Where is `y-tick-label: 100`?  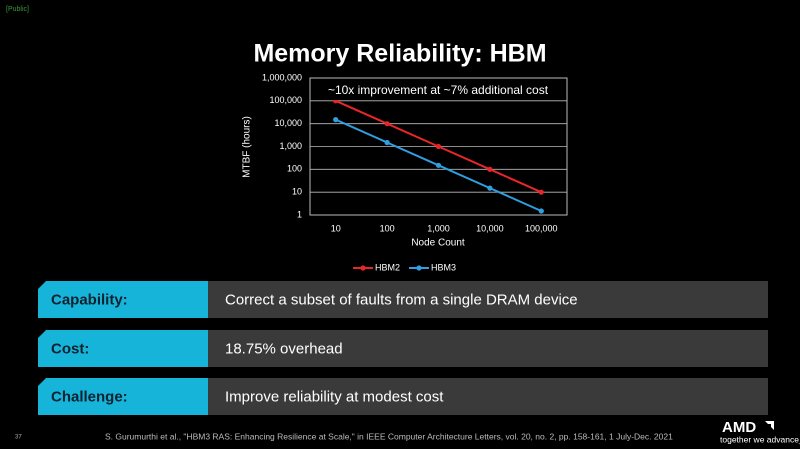
y-tick-label: 100 is located at coordinates (294, 169).